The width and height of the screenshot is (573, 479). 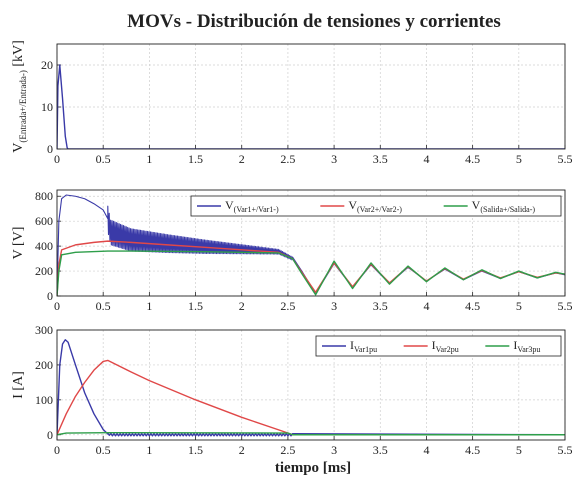 What do you see at coordinates (311, 397) in the screenshot?
I see `series-line-red` at bounding box center [311, 397].